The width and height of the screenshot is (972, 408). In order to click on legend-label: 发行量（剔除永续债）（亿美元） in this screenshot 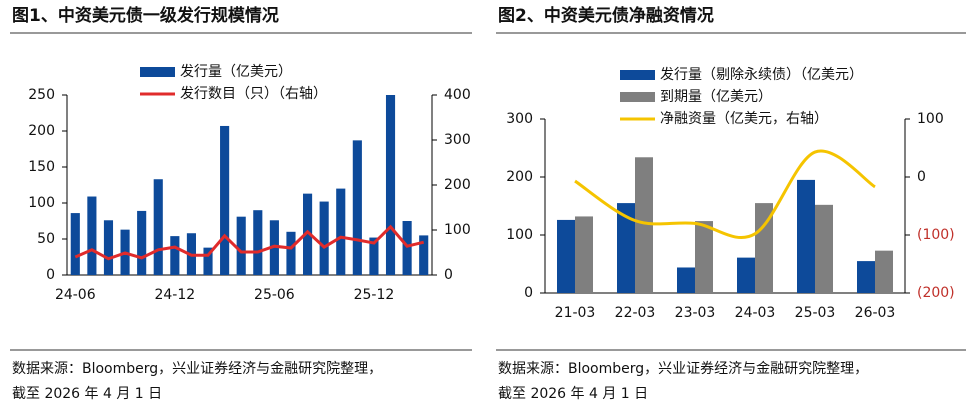, I will do `click(761, 74)`.